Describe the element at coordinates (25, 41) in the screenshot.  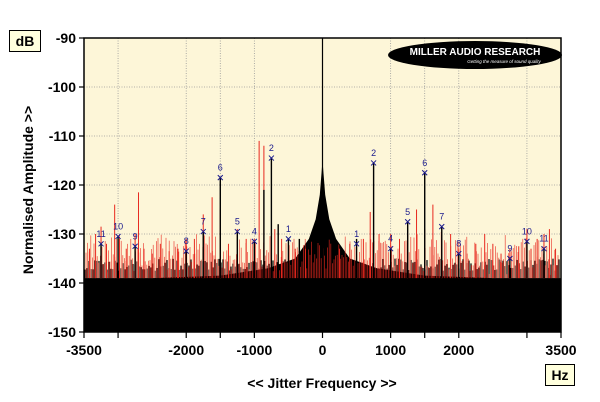
I see `y-unit-label: dB` at that location.